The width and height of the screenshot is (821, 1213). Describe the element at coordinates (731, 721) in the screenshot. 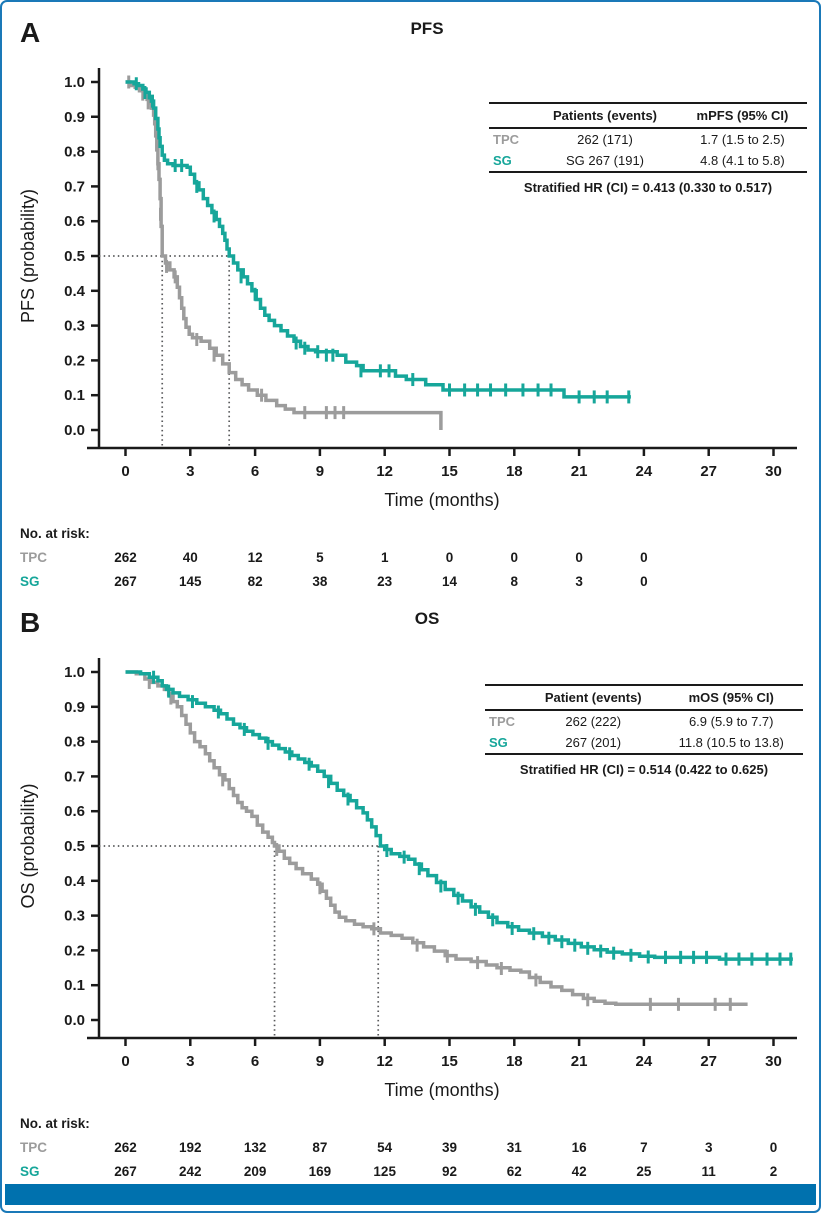

I see `tpc-median-value: 6.9 (5.9 to 7.7)` at that location.